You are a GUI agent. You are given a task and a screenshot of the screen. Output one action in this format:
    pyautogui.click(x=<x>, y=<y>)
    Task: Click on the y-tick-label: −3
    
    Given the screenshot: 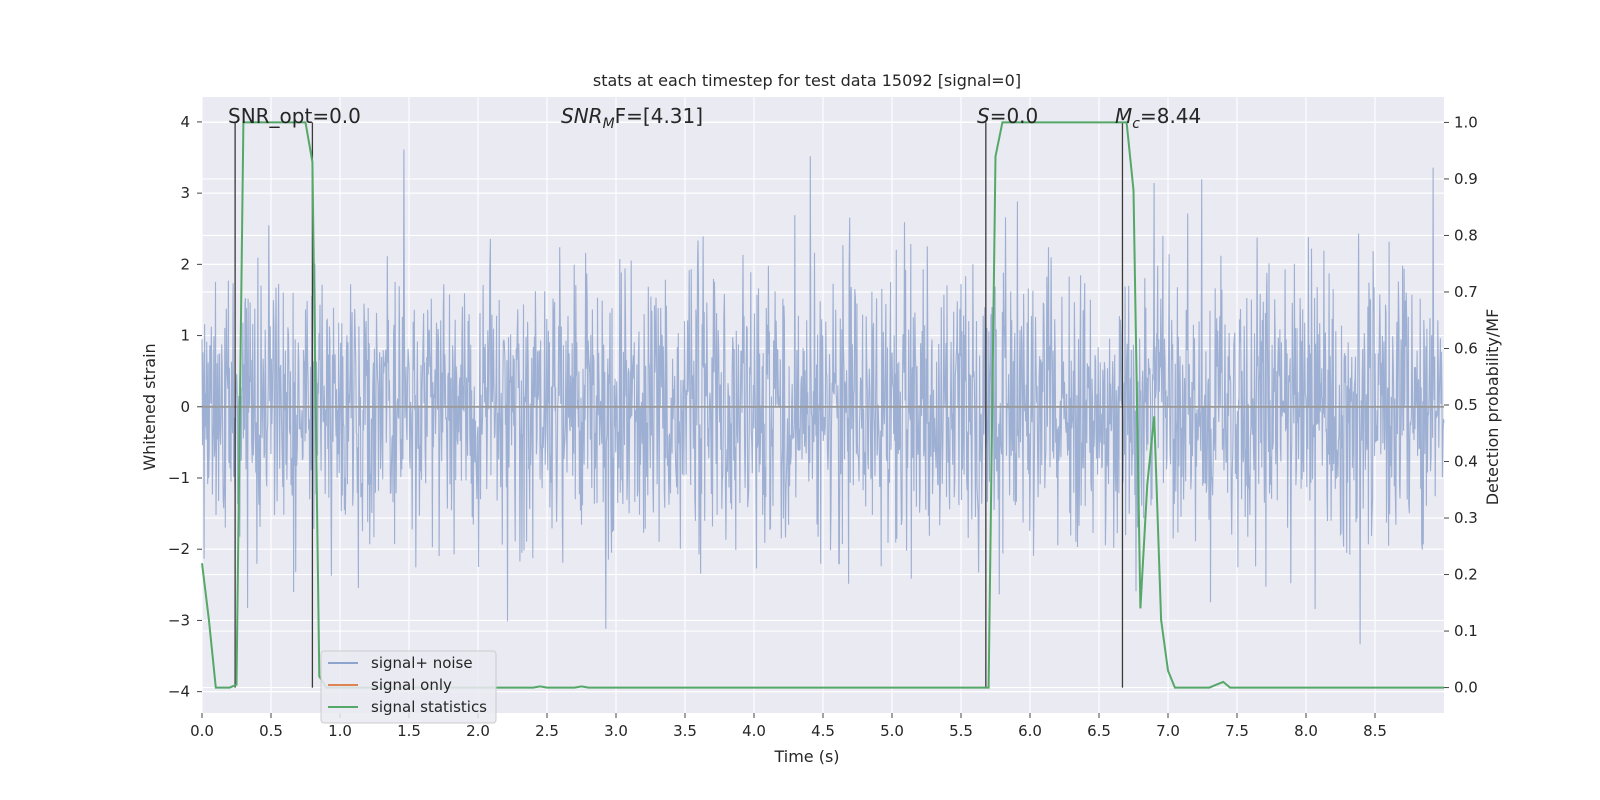 What is the action you would take?
    pyautogui.click(x=179, y=620)
    